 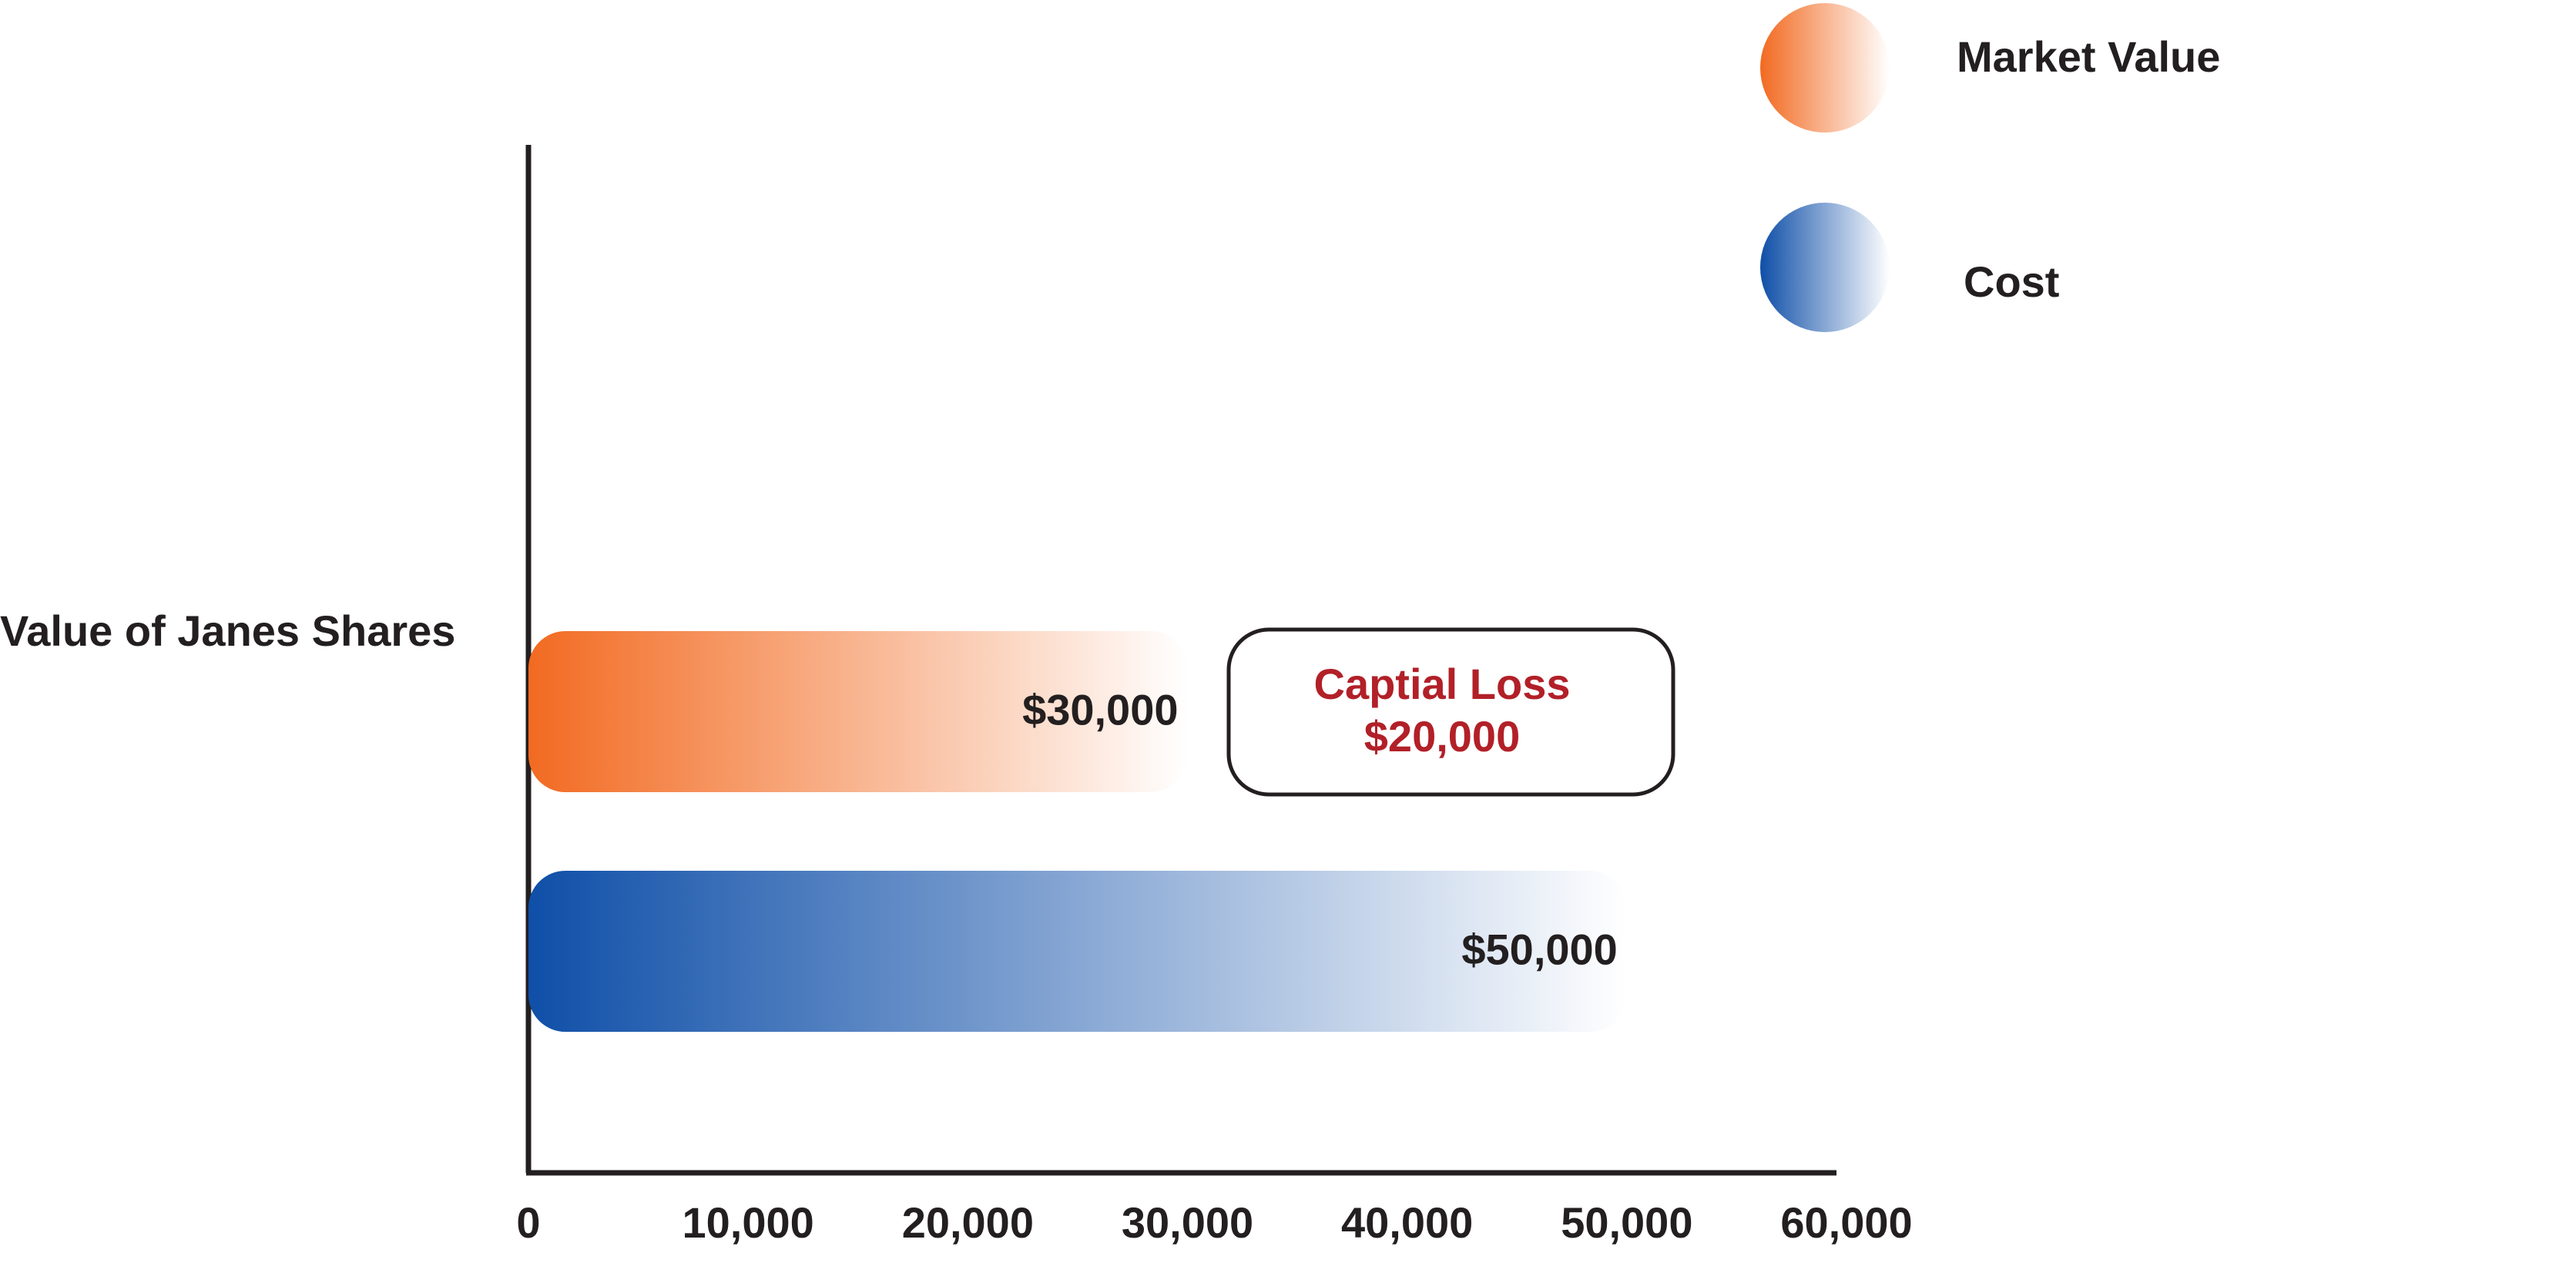 What do you see at coordinates (1187, 1222) in the screenshot?
I see `x-tick-label: 30,000` at bounding box center [1187, 1222].